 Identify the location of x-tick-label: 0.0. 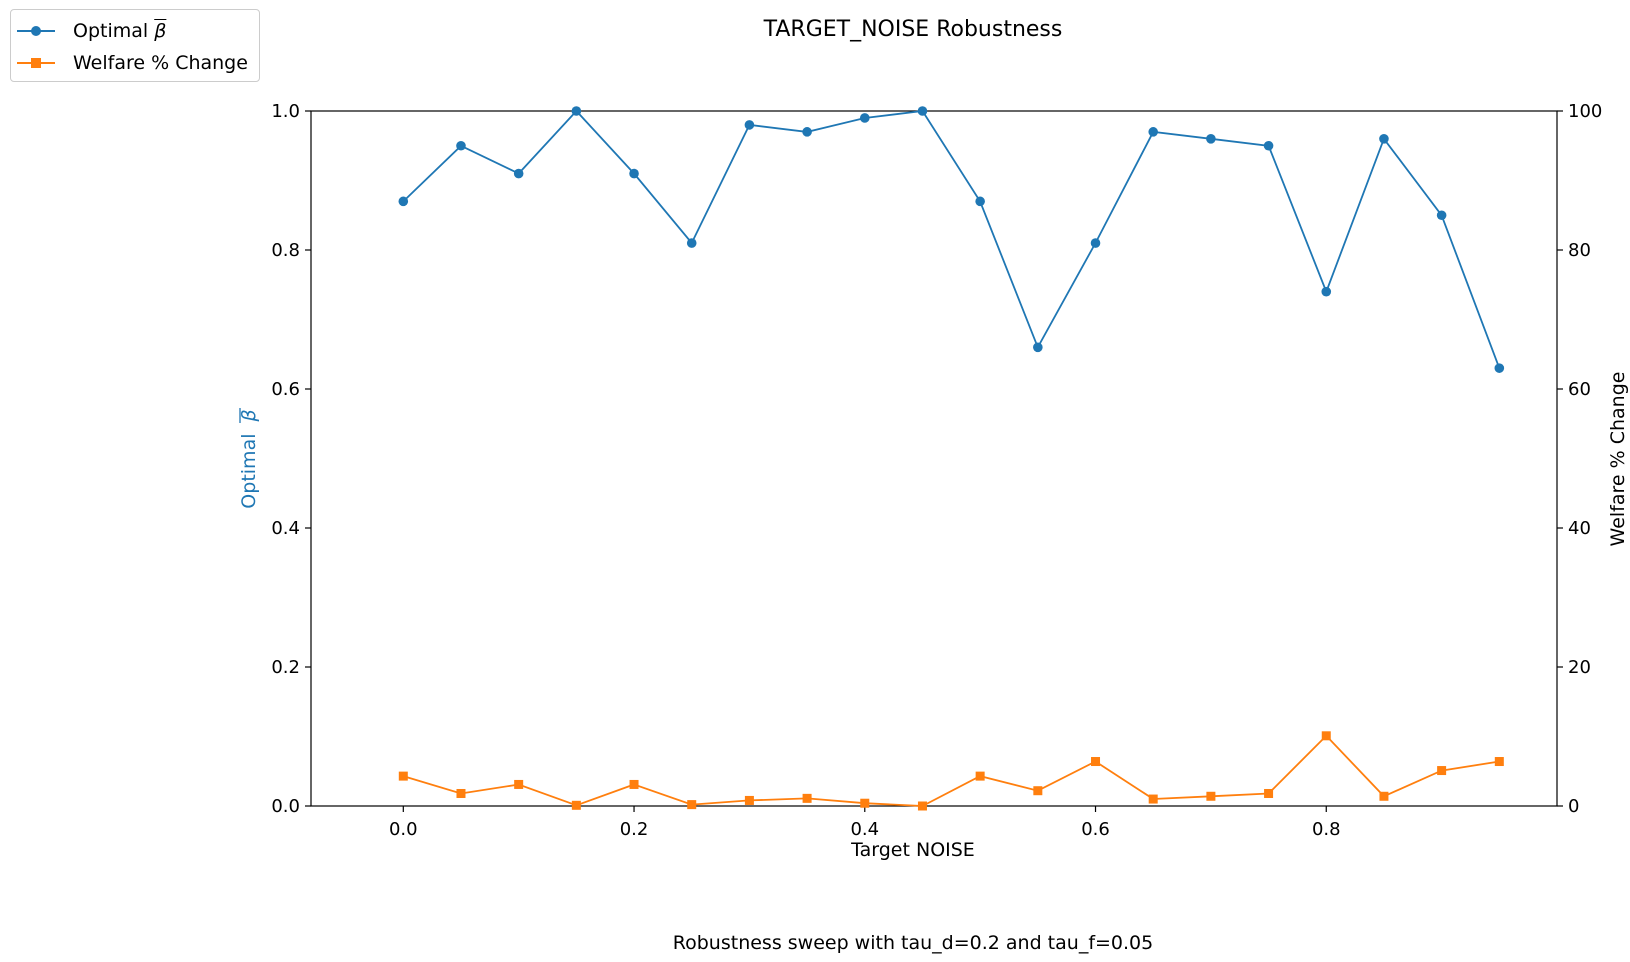
(403, 829).